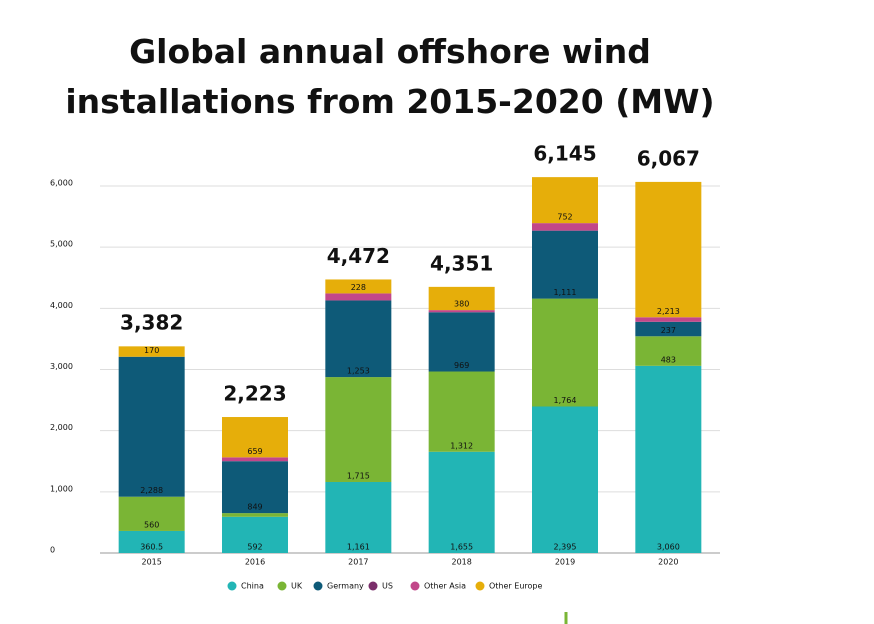 This screenshot has height=624, width=874. What do you see at coordinates (461, 562) in the screenshot?
I see `x-tick-label: 2018` at bounding box center [461, 562].